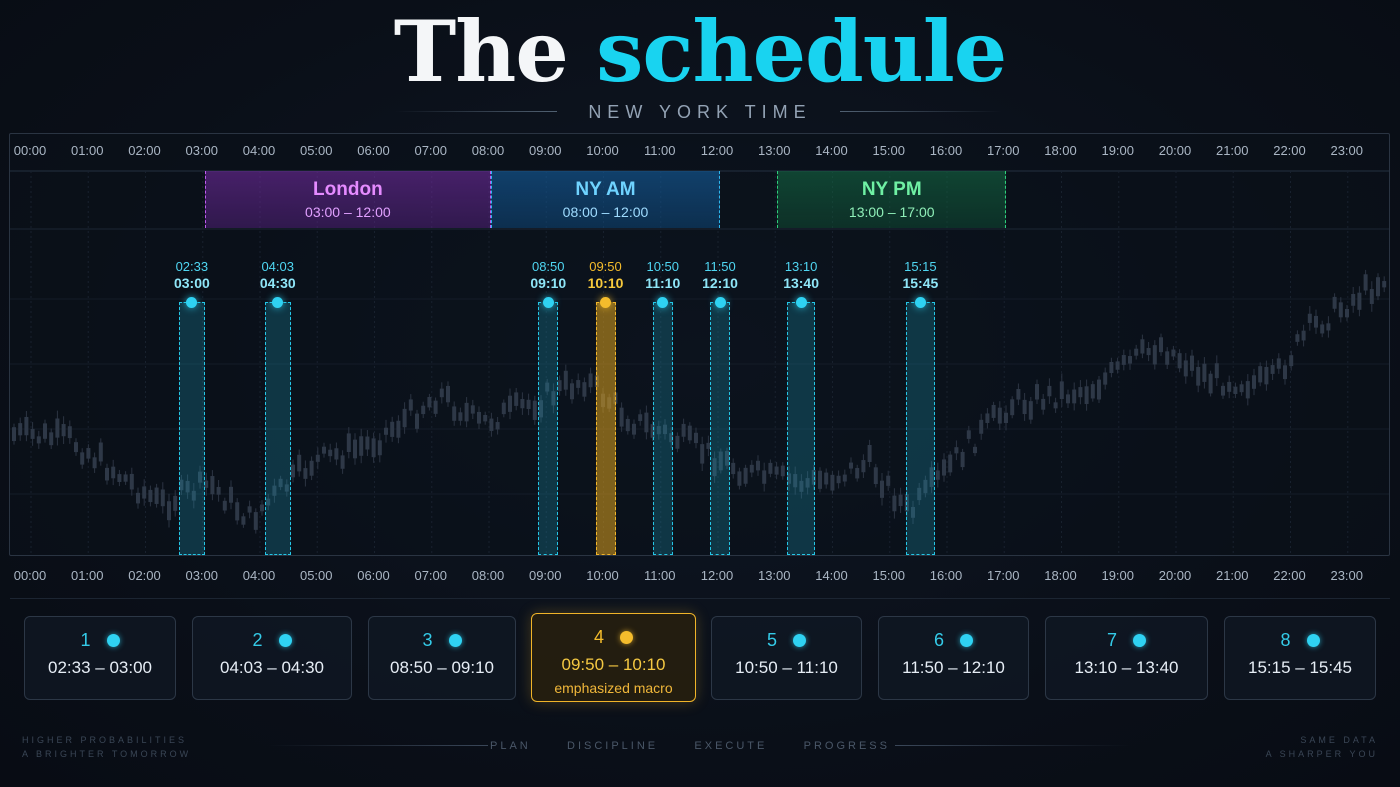 This screenshot has width=1400, height=787. What do you see at coordinates (272, 667) in the screenshot?
I see `card-time-range: 04:03 – 04:30` at bounding box center [272, 667].